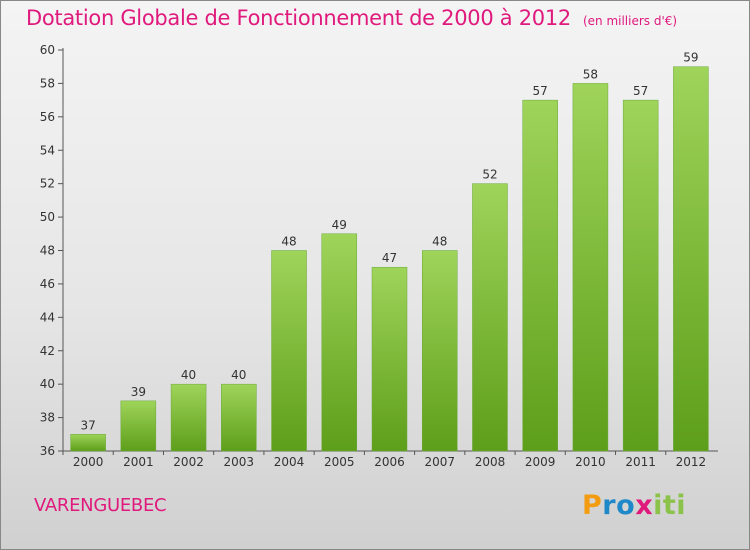  What do you see at coordinates (87, 425) in the screenshot?
I see `value-label-2000: 37` at bounding box center [87, 425].